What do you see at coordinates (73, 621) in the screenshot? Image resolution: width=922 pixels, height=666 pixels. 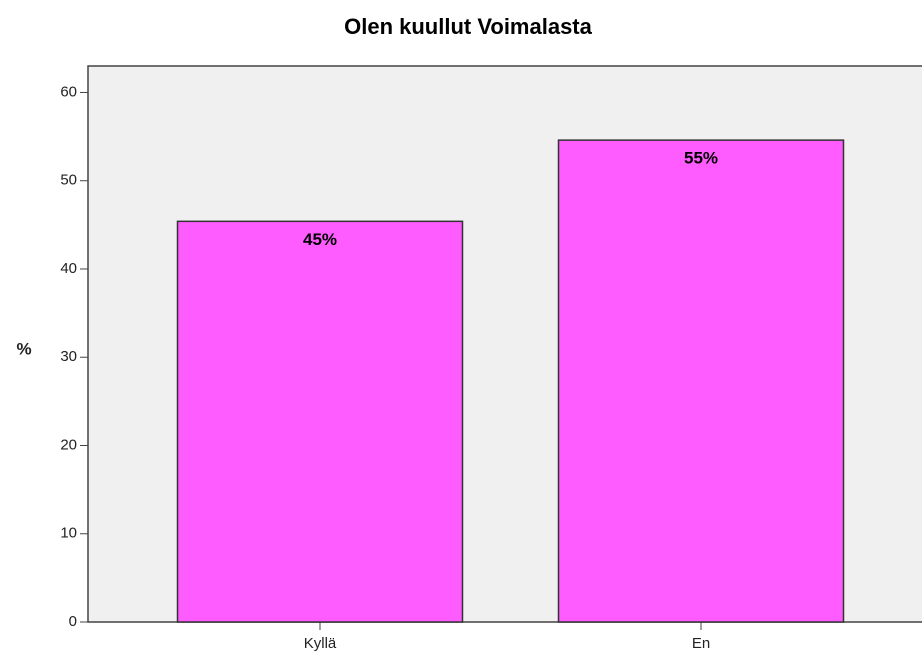 I see `y-tick-label: 0` at bounding box center [73, 621].